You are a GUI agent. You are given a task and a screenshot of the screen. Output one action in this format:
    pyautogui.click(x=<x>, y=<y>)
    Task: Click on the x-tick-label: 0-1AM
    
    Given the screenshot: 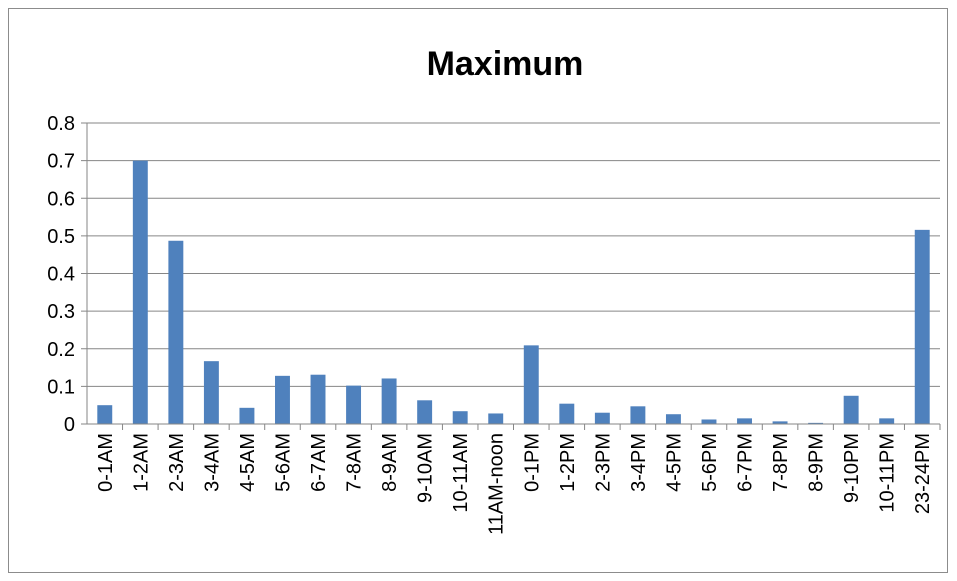 What is the action you would take?
    pyautogui.click(x=106, y=462)
    